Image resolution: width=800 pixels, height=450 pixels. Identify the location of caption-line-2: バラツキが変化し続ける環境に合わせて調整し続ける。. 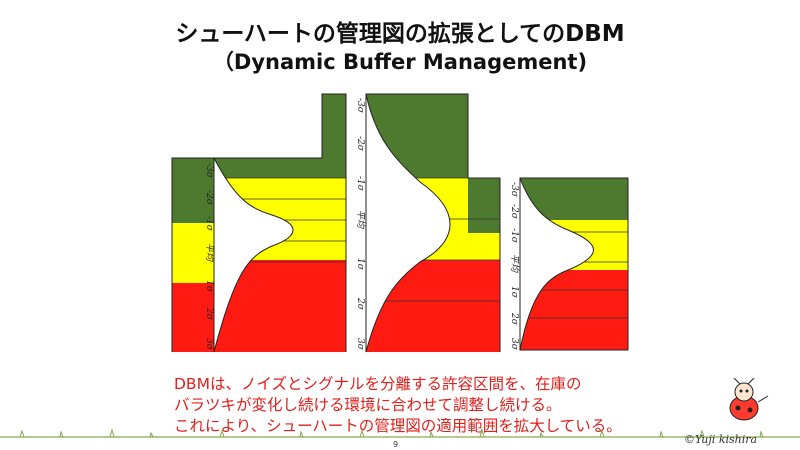
(368, 405).